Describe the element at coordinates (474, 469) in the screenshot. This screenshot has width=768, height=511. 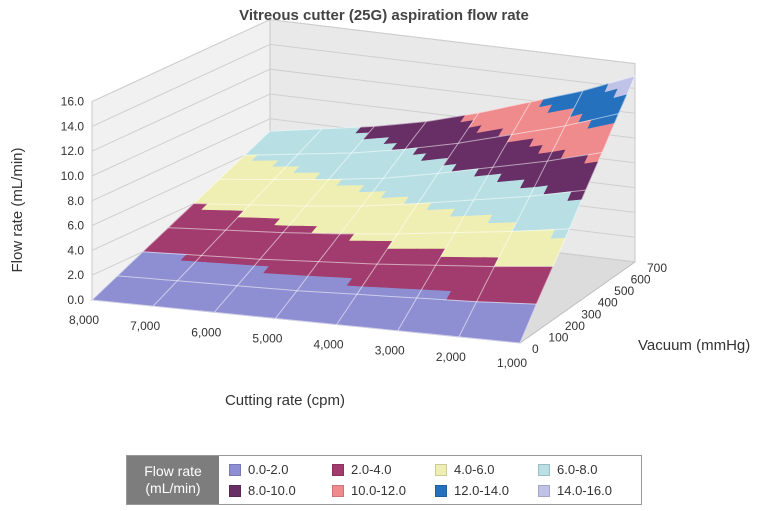
I see `legend-label: 4.0-6.0` at that location.